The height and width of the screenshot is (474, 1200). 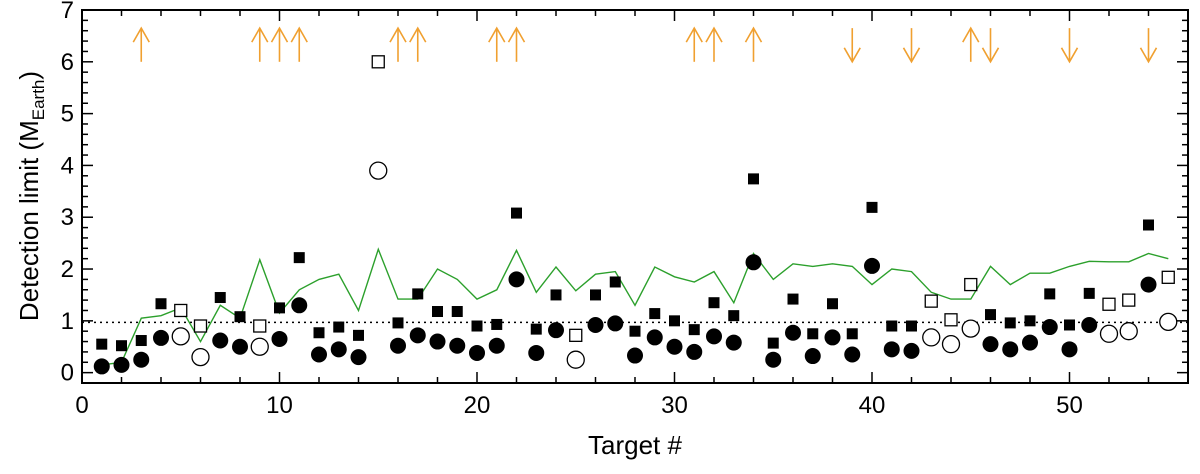 I want to click on x-tick-label: 40, so click(x=872, y=405).